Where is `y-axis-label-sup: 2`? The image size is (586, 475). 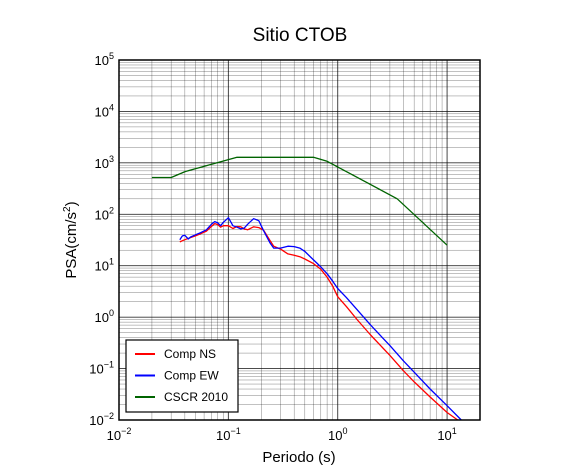
y-axis-label-sup: 2 is located at coordinates (67, 209).